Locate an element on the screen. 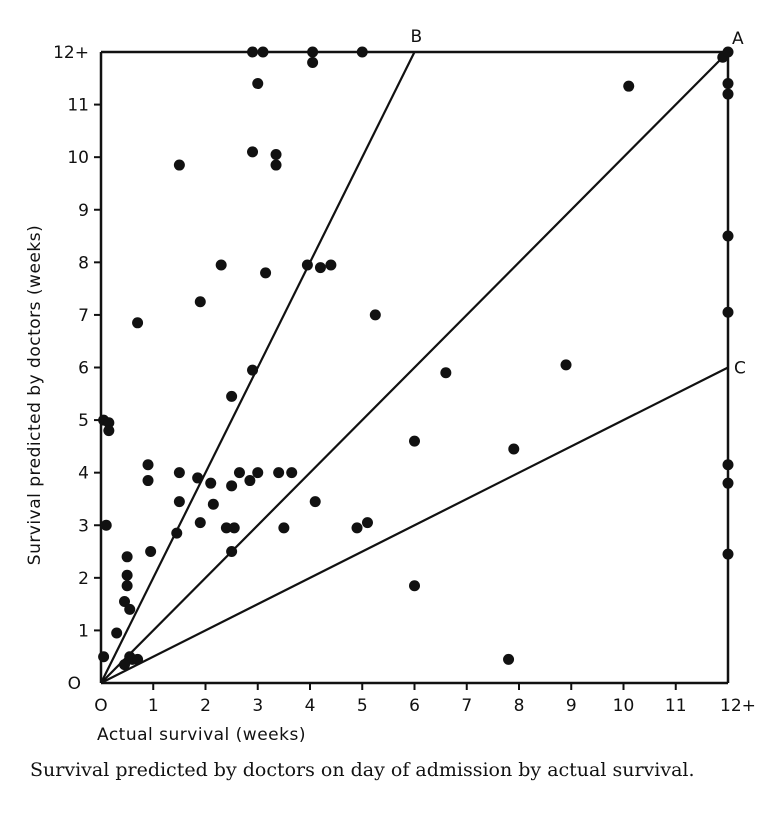 This screenshot has width=783, height=820. y-tick-label: 7 is located at coordinates (83, 316).